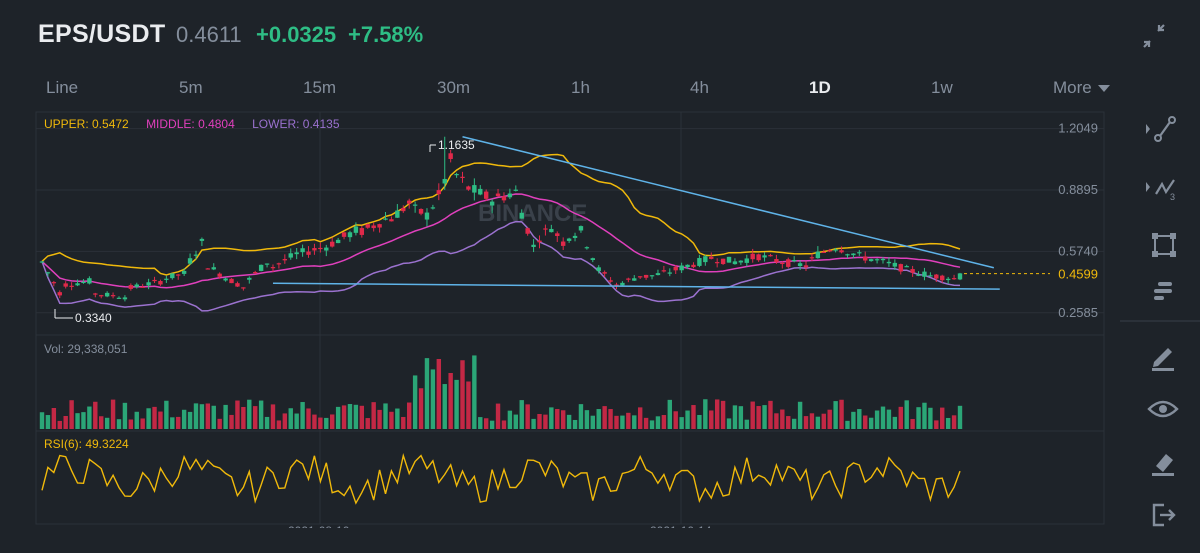  Describe the element at coordinates (102, 34) in the screenshot. I see `pair-symbol: EPS/USDT` at that location.